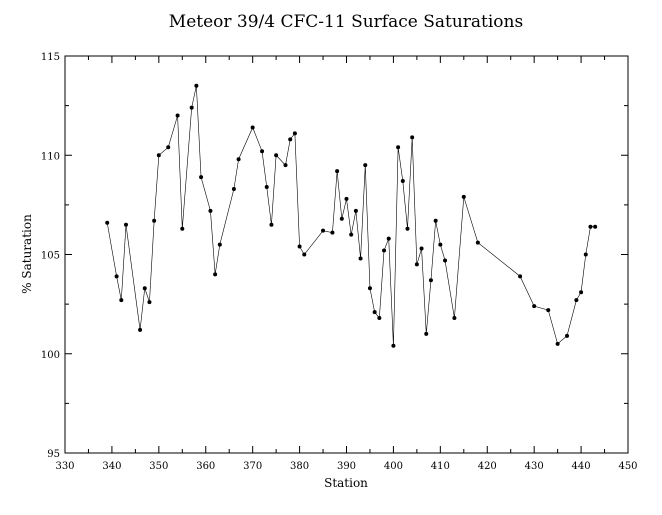 Image resolution: width=662 pixels, height=515 pixels. Describe the element at coordinates (53, 454) in the screenshot. I see `y-tick-label: 95` at that location.